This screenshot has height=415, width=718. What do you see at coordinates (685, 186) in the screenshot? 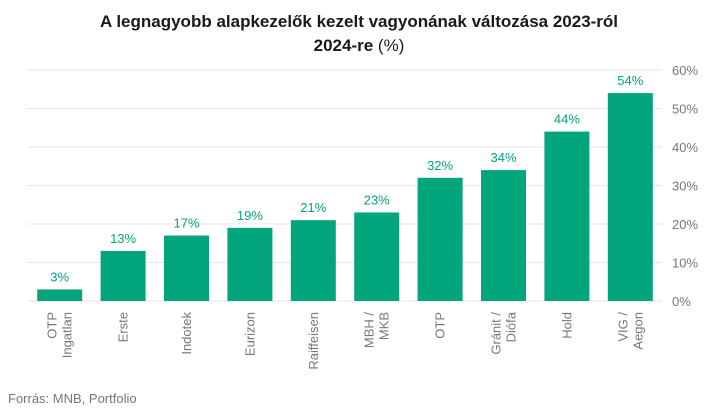
I see `y-tick-label: 30%` at bounding box center [685, 186].